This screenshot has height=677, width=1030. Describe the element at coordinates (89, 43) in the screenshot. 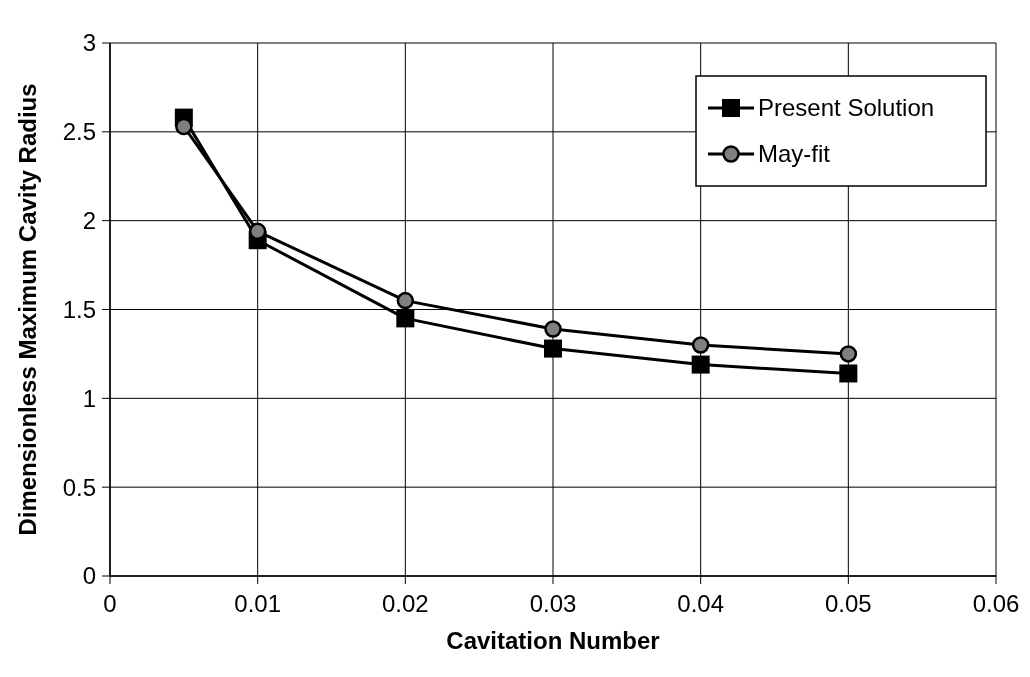

I see `y-tick-label: 3` at that location.